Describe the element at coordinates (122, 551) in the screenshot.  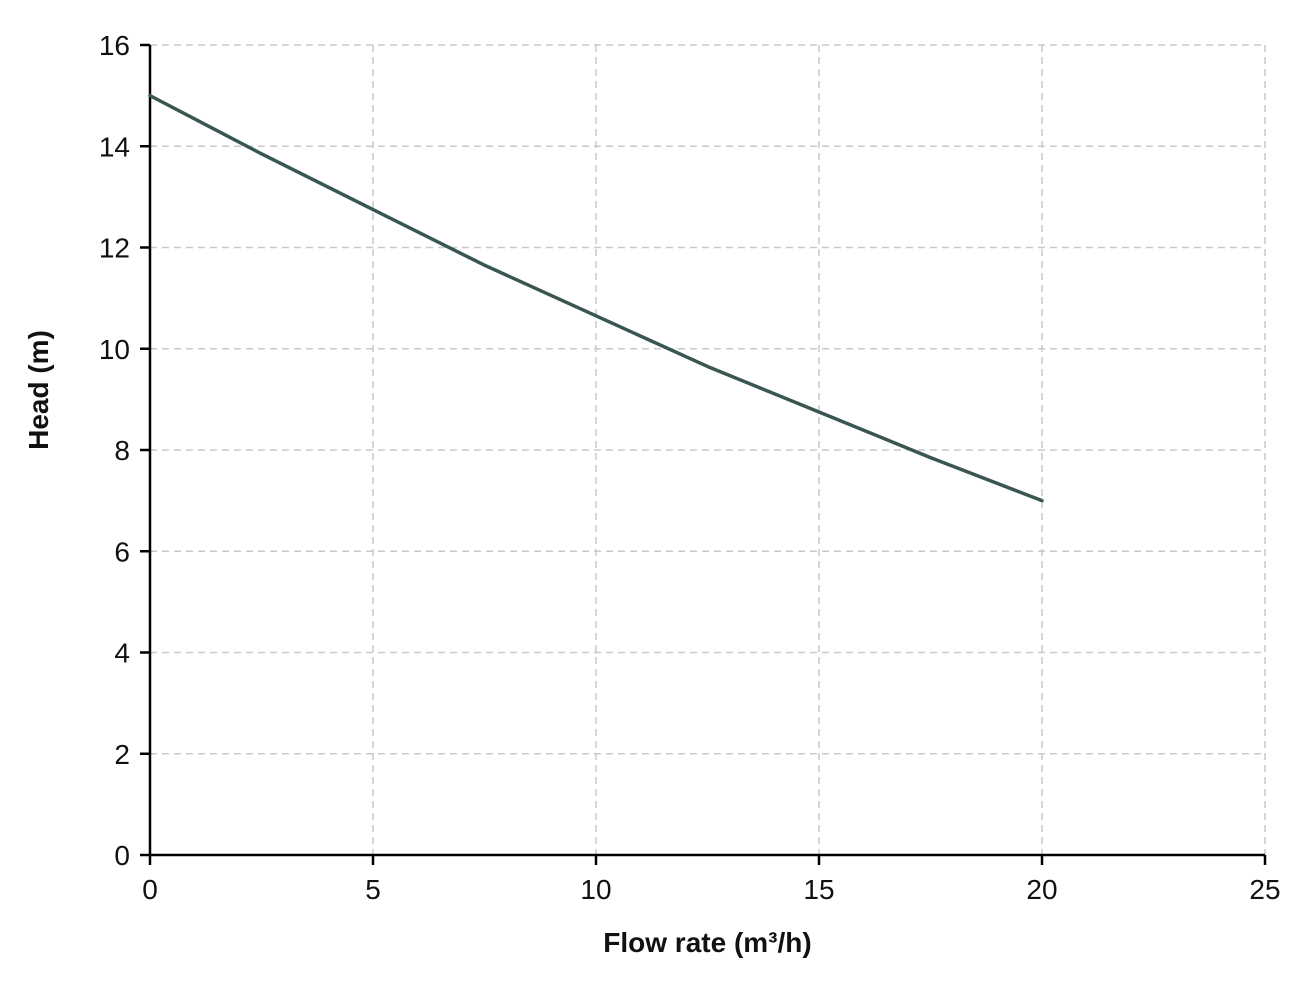
I see `y-tick-label: 6` at that location.